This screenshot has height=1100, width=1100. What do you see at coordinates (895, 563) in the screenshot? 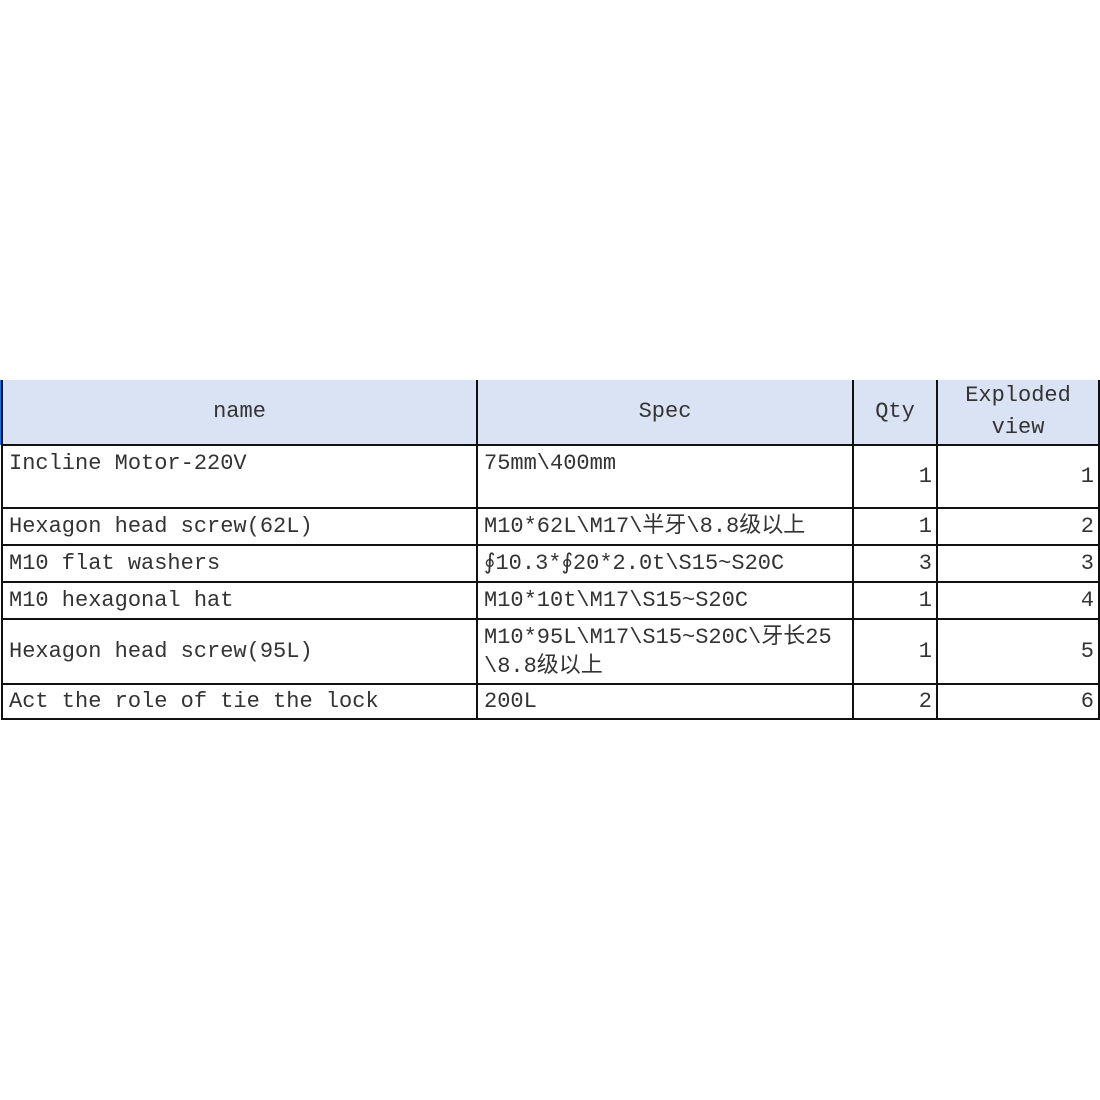
I see `cell-qty: 3` at bounding box center [895, 563].